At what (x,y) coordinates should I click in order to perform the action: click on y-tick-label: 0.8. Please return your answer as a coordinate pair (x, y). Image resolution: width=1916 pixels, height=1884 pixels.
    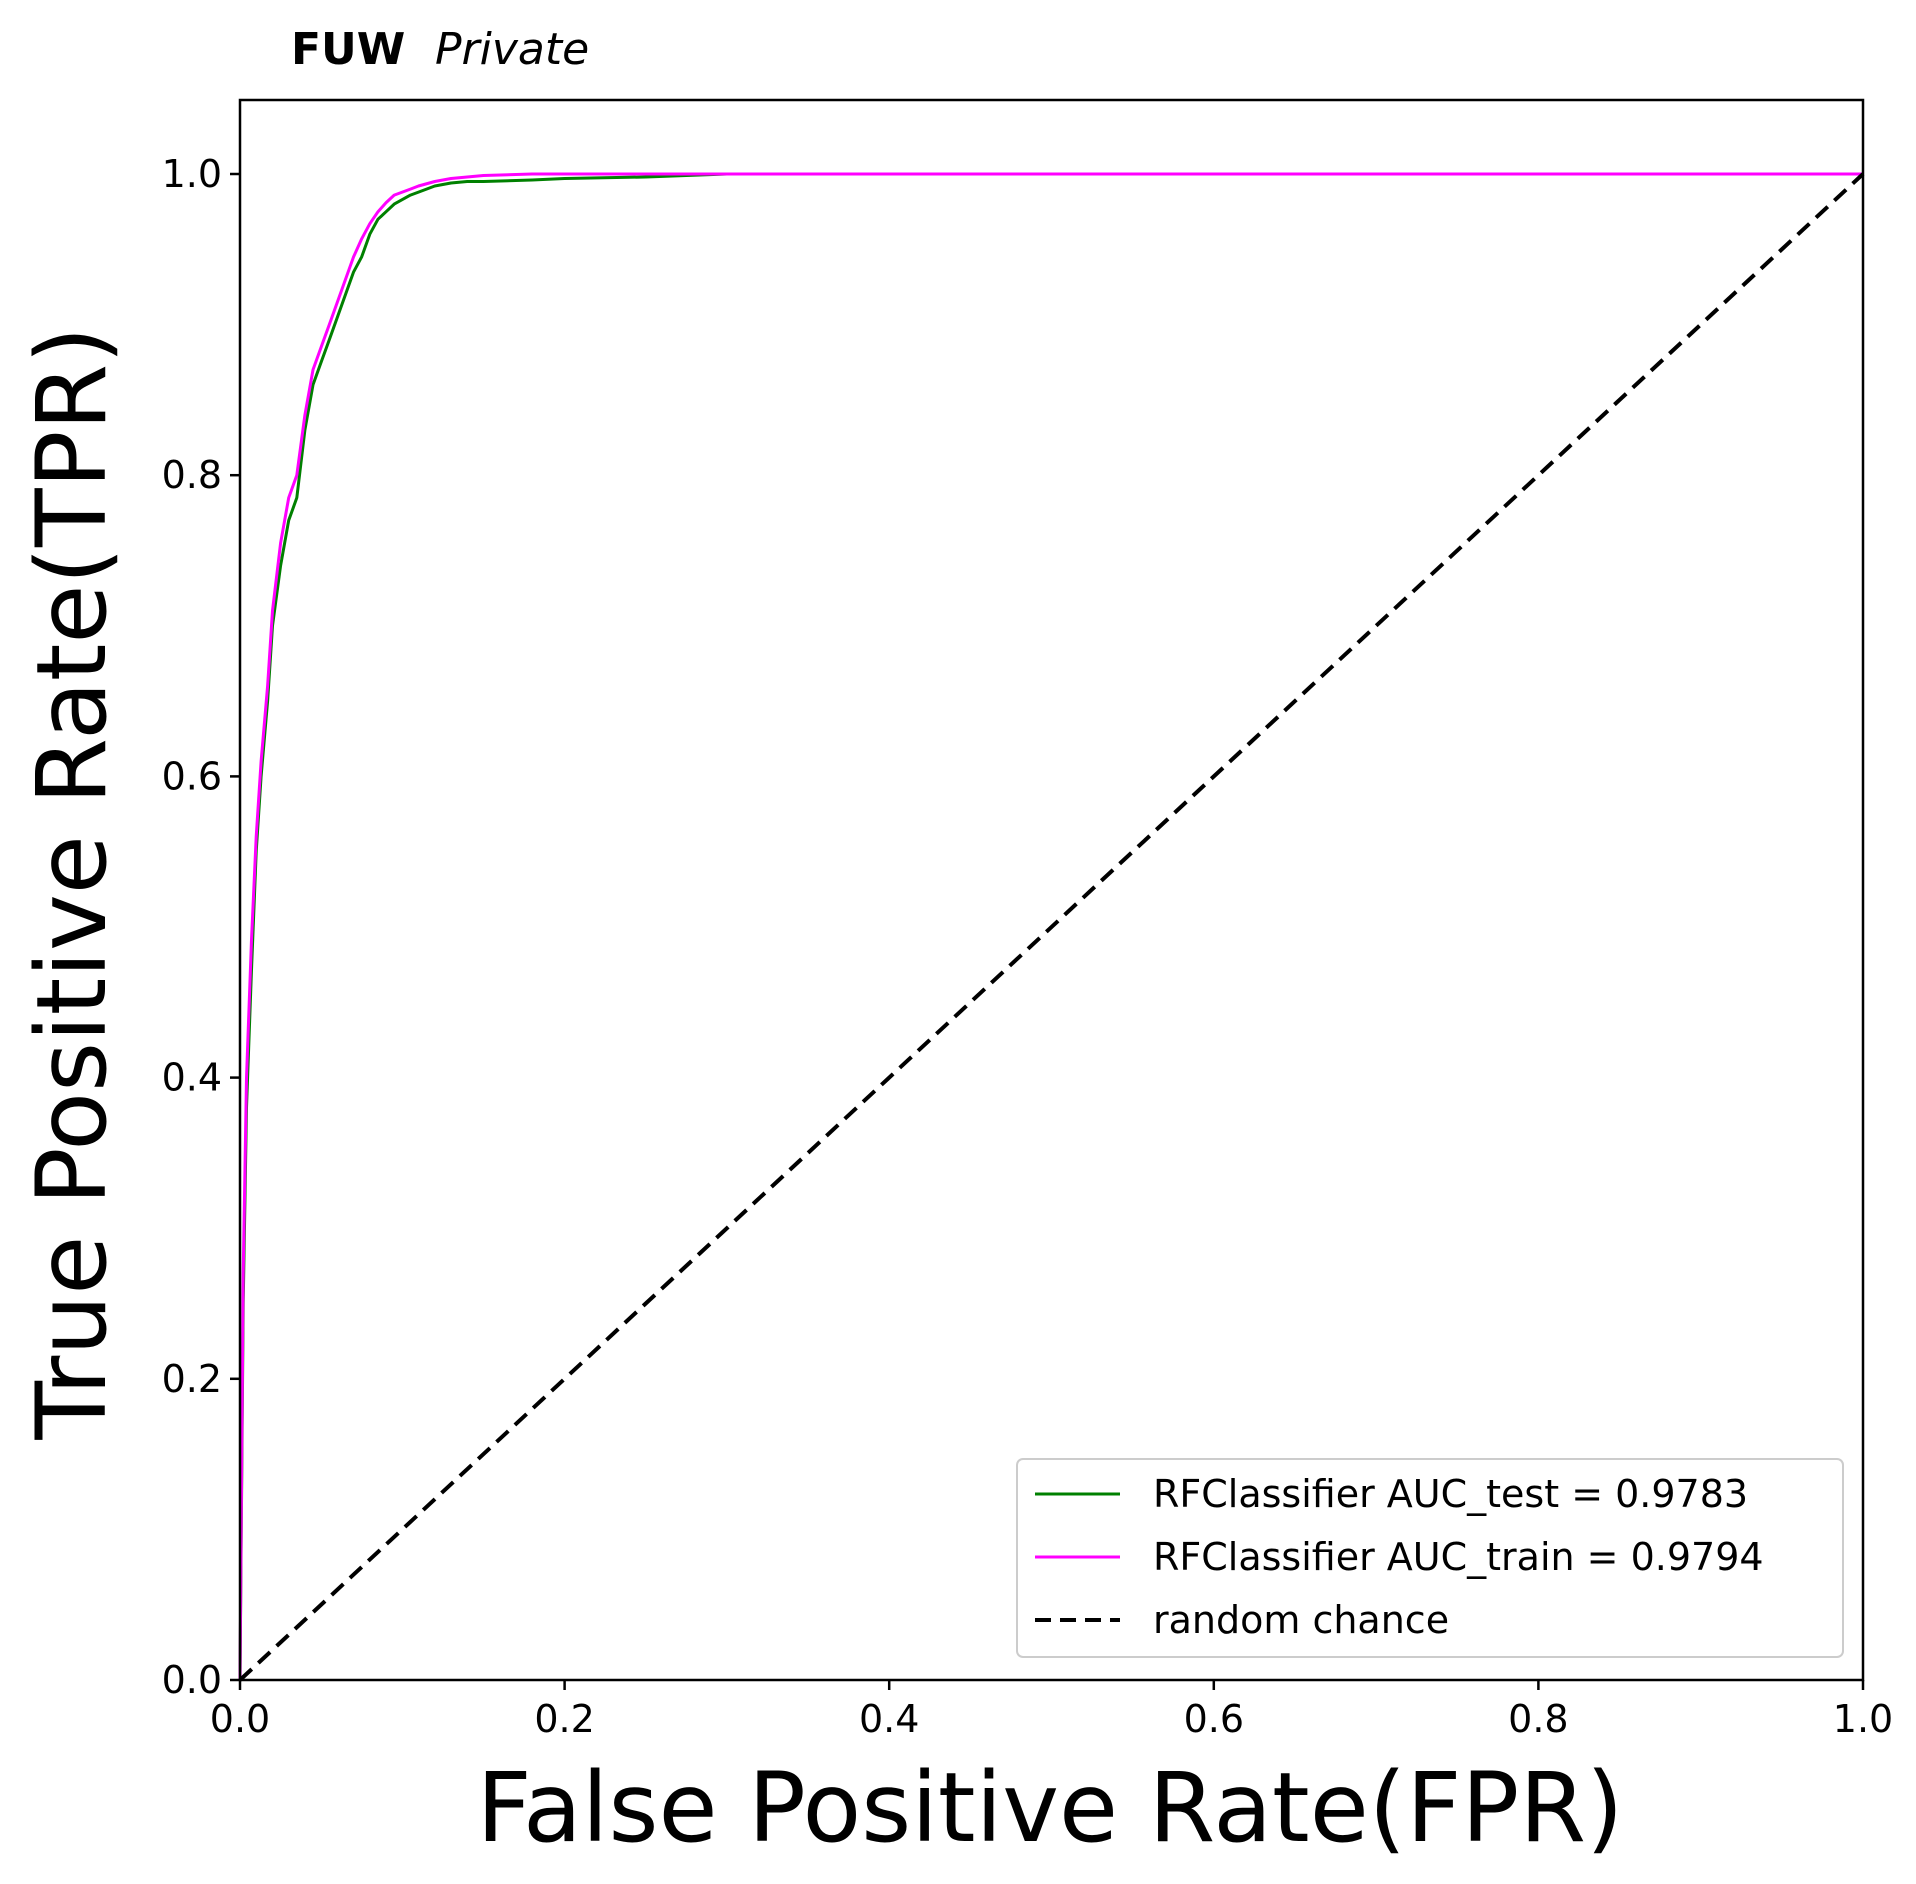
    Looking at the image, I should click on (192, 475).